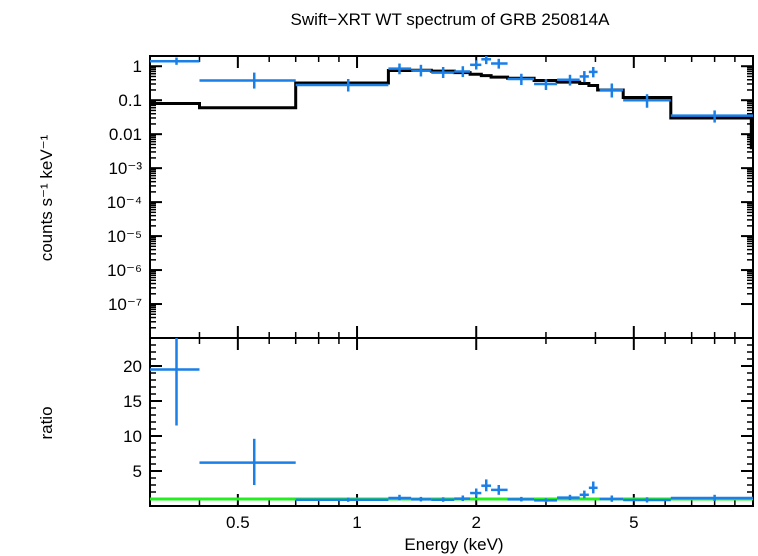  What do you see at coordinates (125, 304) in the screenshot?
I see `top-y-tick-label: 10⁻⁷` at bounding box center [125, 304].